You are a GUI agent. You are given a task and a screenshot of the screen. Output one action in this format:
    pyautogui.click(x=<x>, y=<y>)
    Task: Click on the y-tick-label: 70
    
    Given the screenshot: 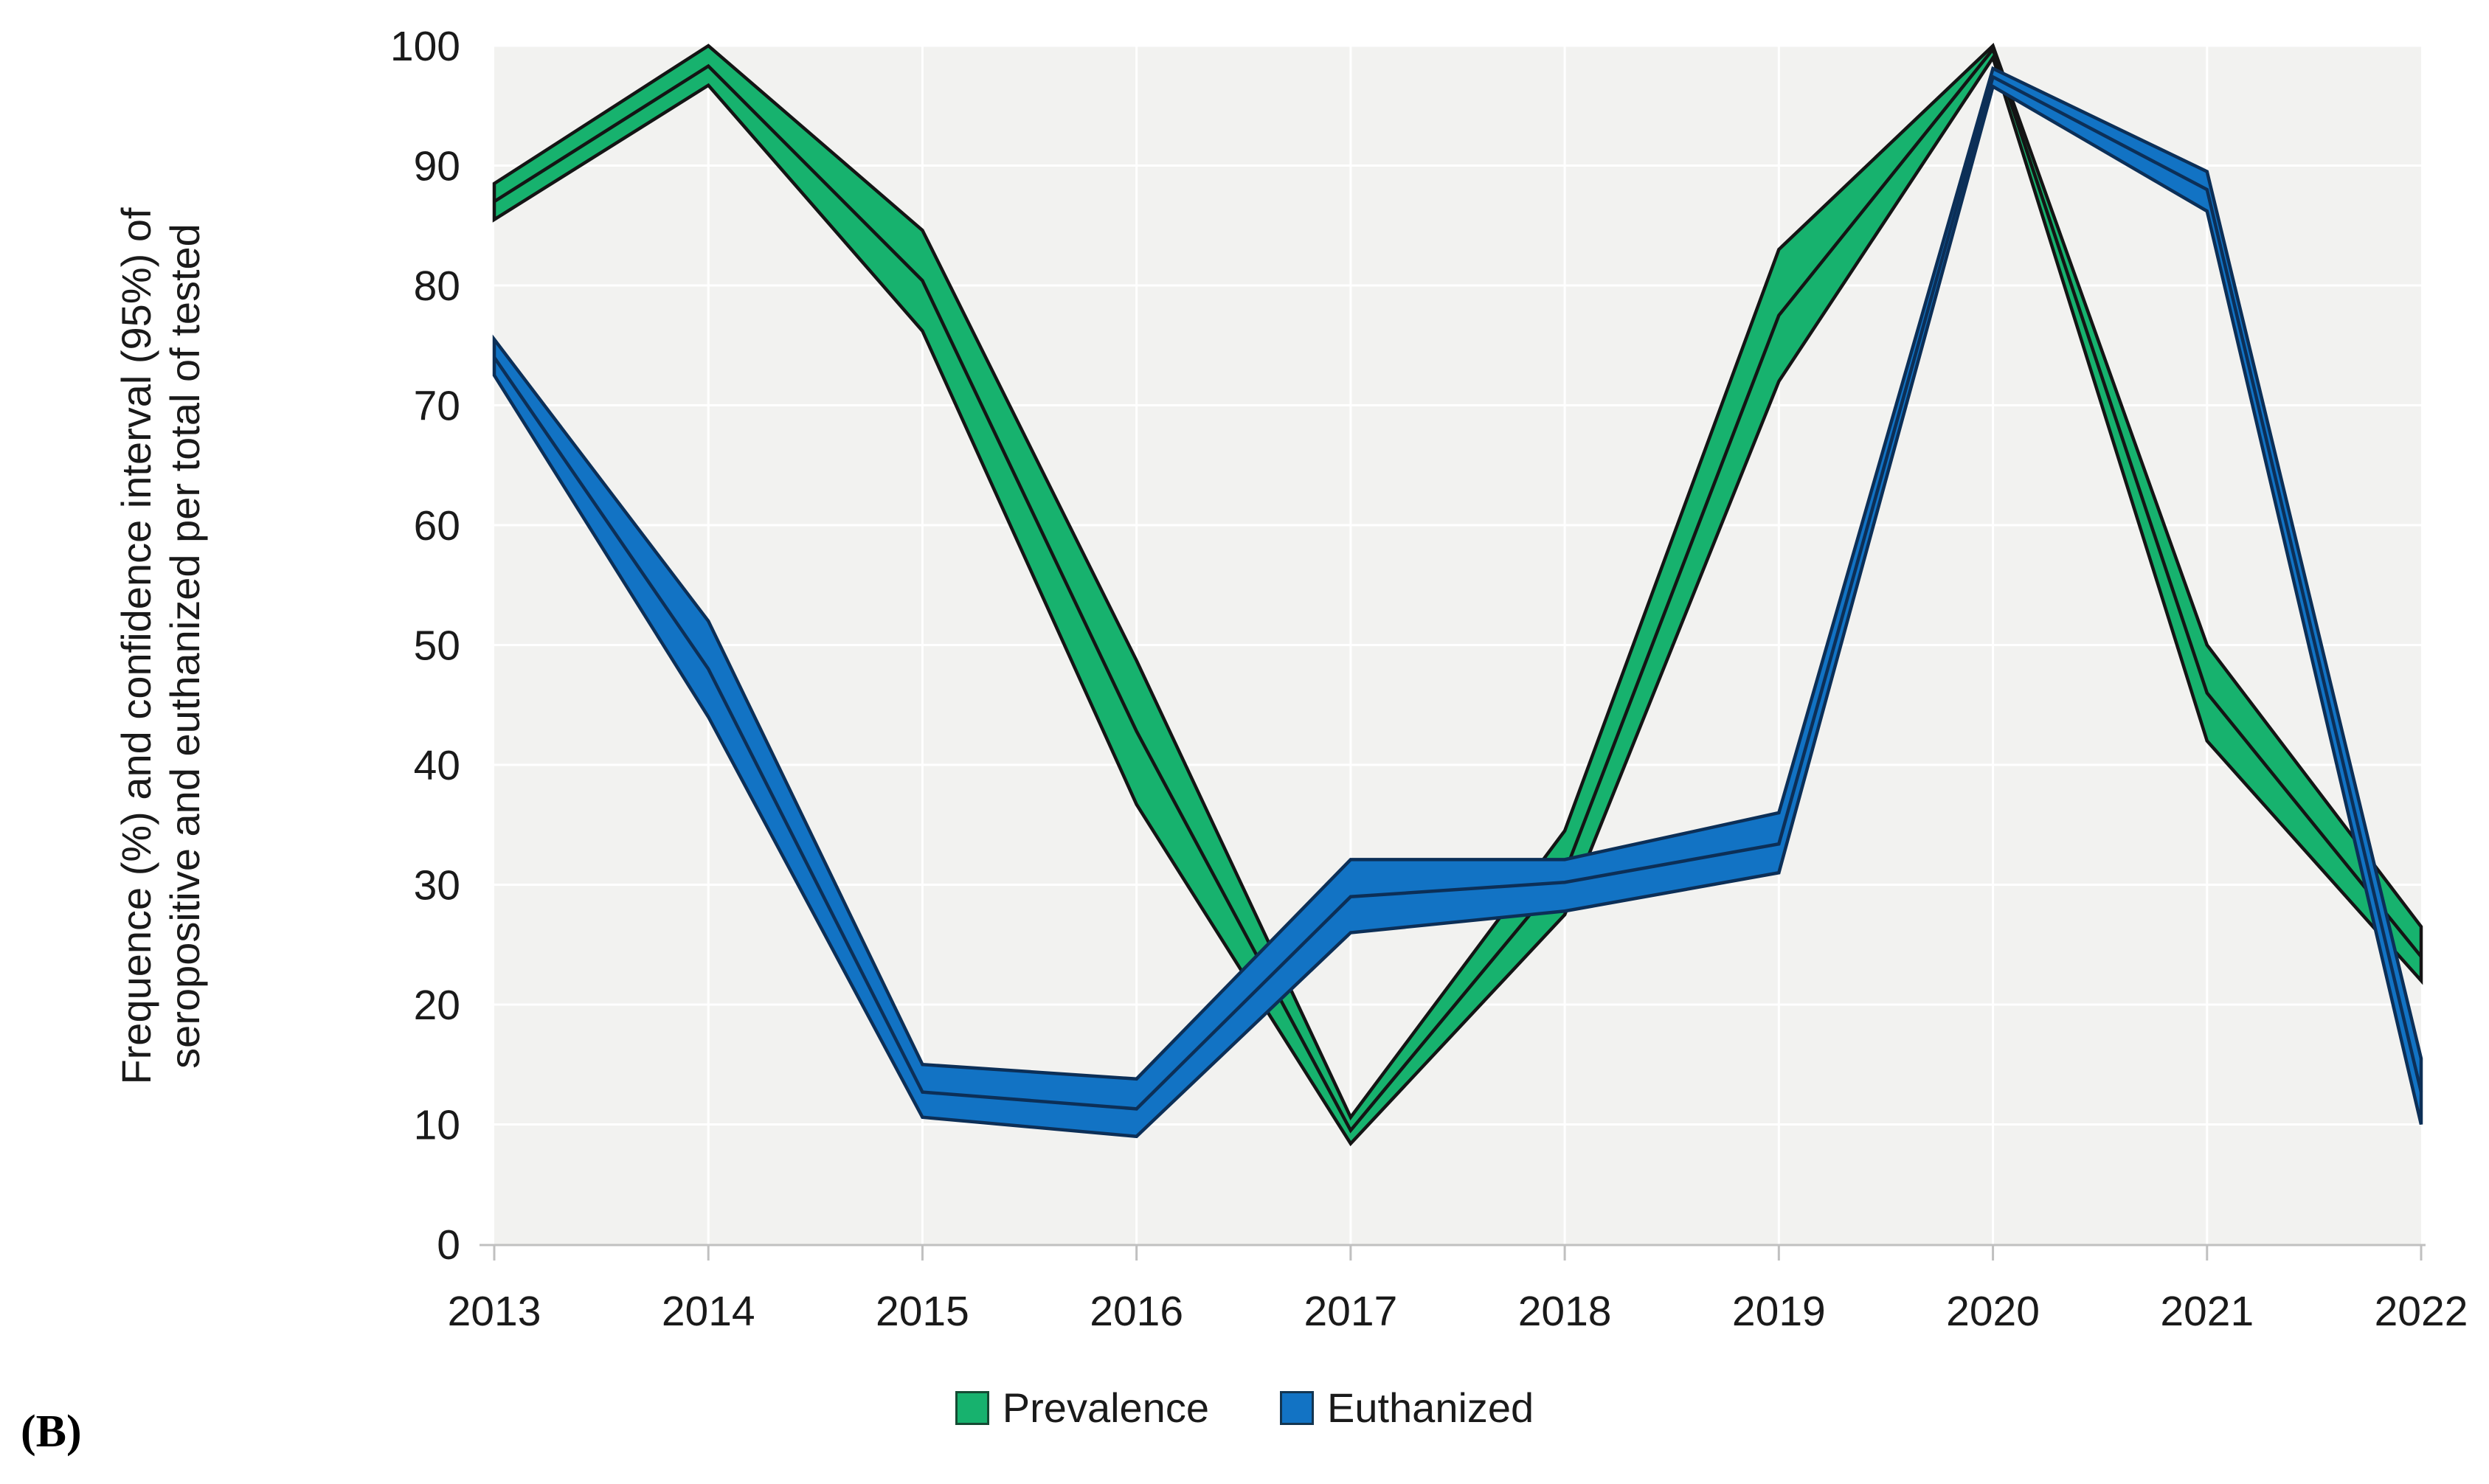 What is the action you would take?
    pyautogui.click(x=437, y=406)
    